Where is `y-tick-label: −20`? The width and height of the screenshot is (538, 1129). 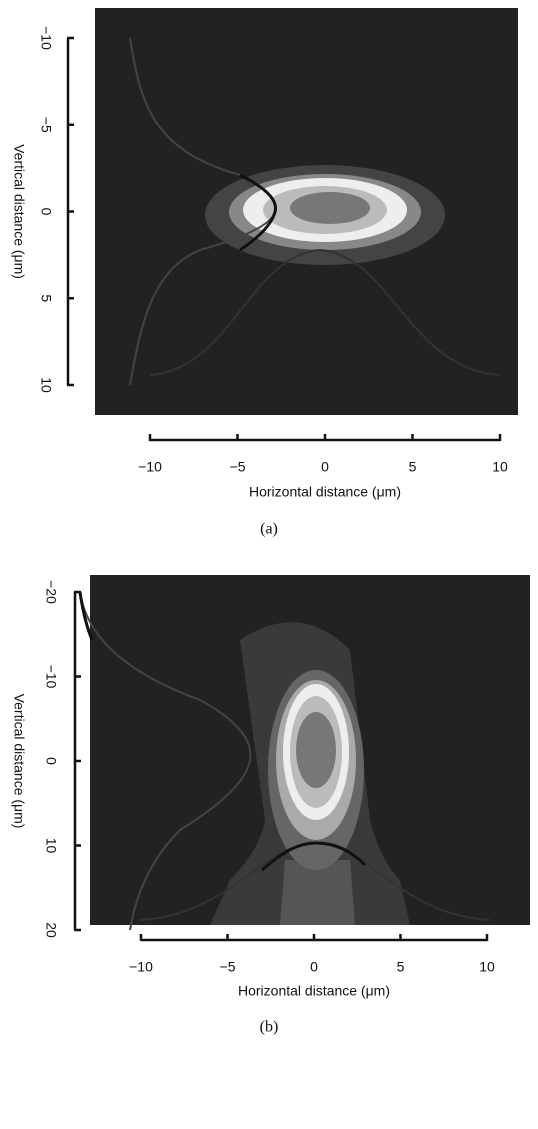
y-tick-label: −20 is located at coordinates (51, 592).